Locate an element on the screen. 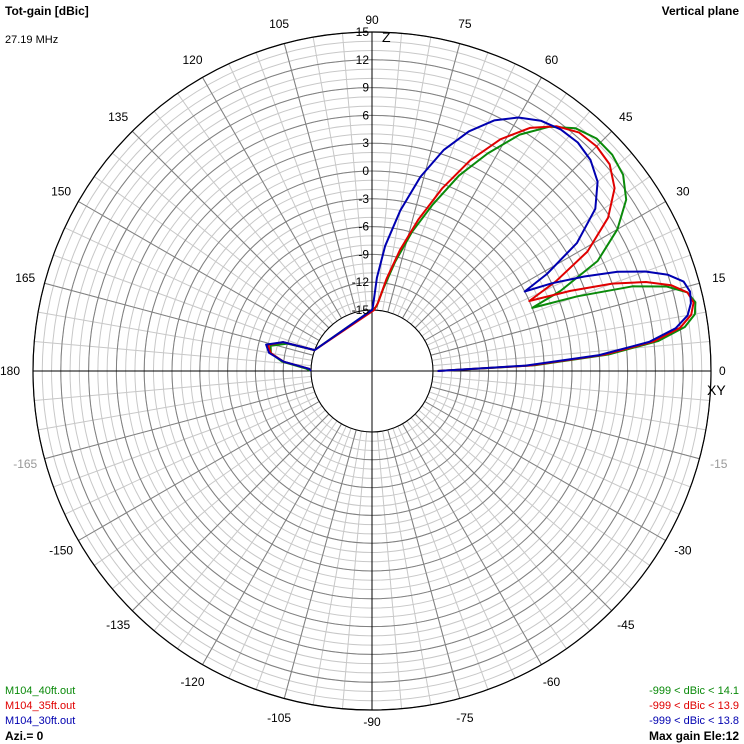 The width and height of the screenshot is (744, 744). angle-label: -30 is located at coordinates (683, 551).